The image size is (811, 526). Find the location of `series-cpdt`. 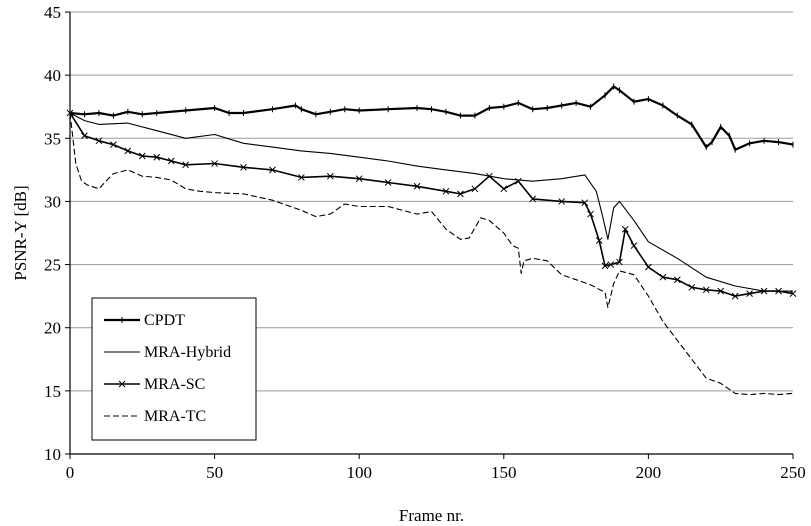

series-cpdt is located at coordinates (431, 118).